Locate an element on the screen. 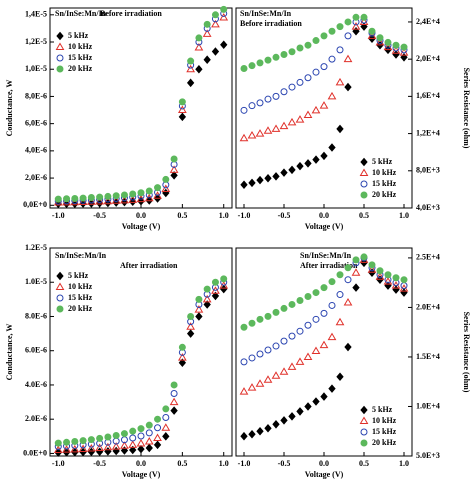  y-tick-label: 2.0E-6 is located at coordinates (36, 418).